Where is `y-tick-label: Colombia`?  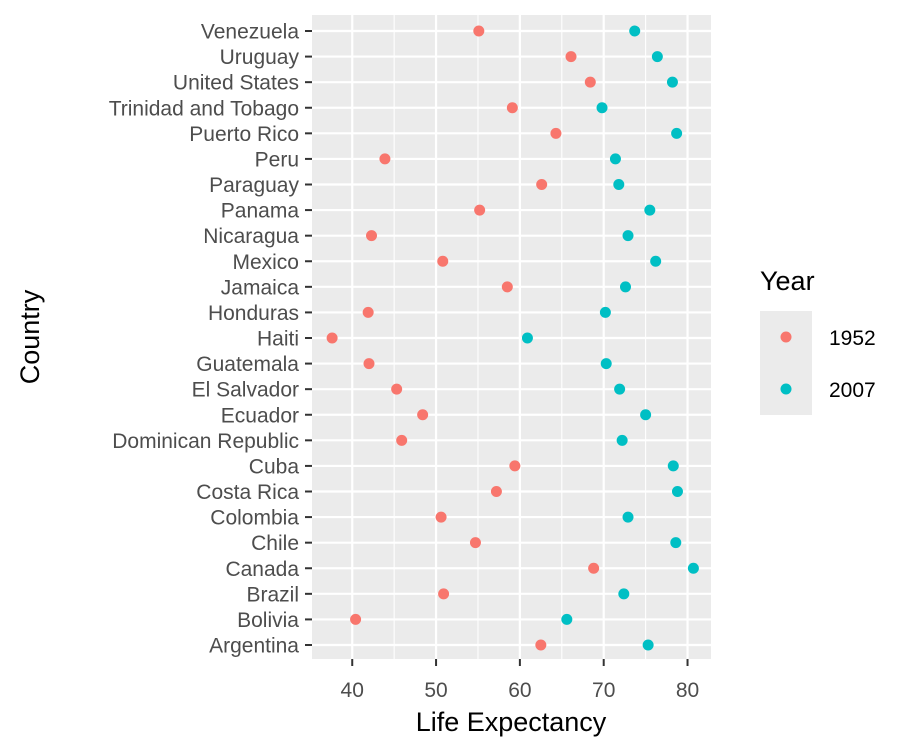 y-tick-label: Colombia is located at coordinates (254, 518).